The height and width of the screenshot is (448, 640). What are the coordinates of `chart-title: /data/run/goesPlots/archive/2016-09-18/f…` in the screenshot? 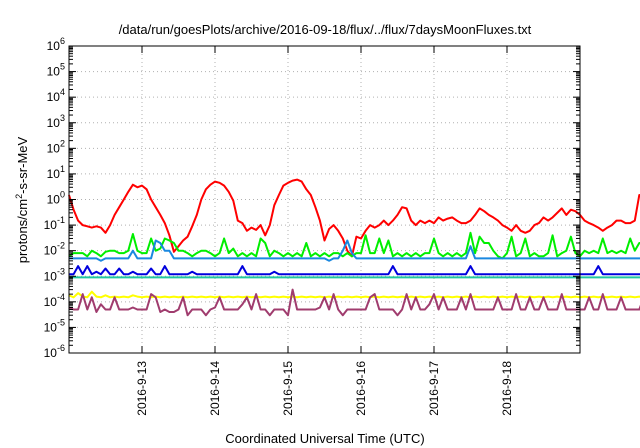 It's located at (325, 29).